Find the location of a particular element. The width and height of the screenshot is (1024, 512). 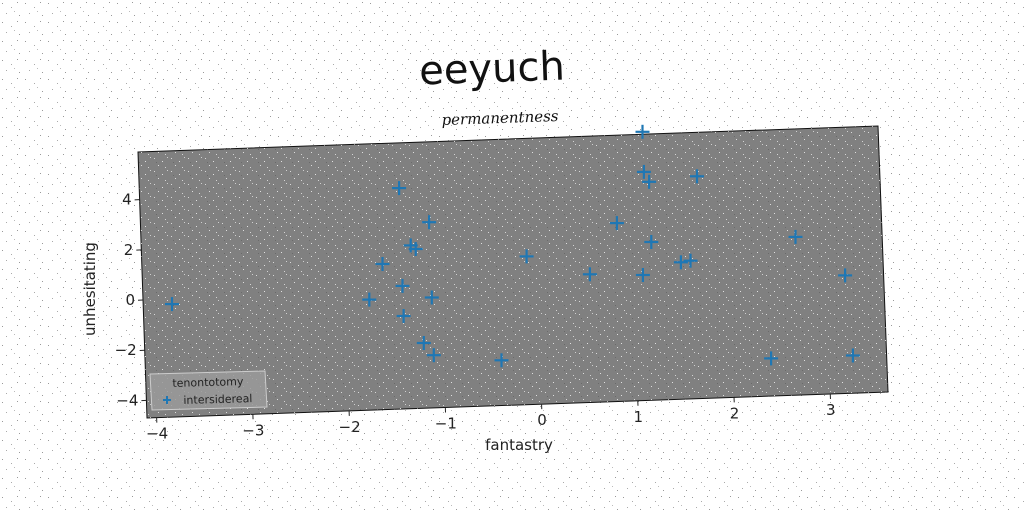

y-tick: 4 is located at coordinates (131, 200).